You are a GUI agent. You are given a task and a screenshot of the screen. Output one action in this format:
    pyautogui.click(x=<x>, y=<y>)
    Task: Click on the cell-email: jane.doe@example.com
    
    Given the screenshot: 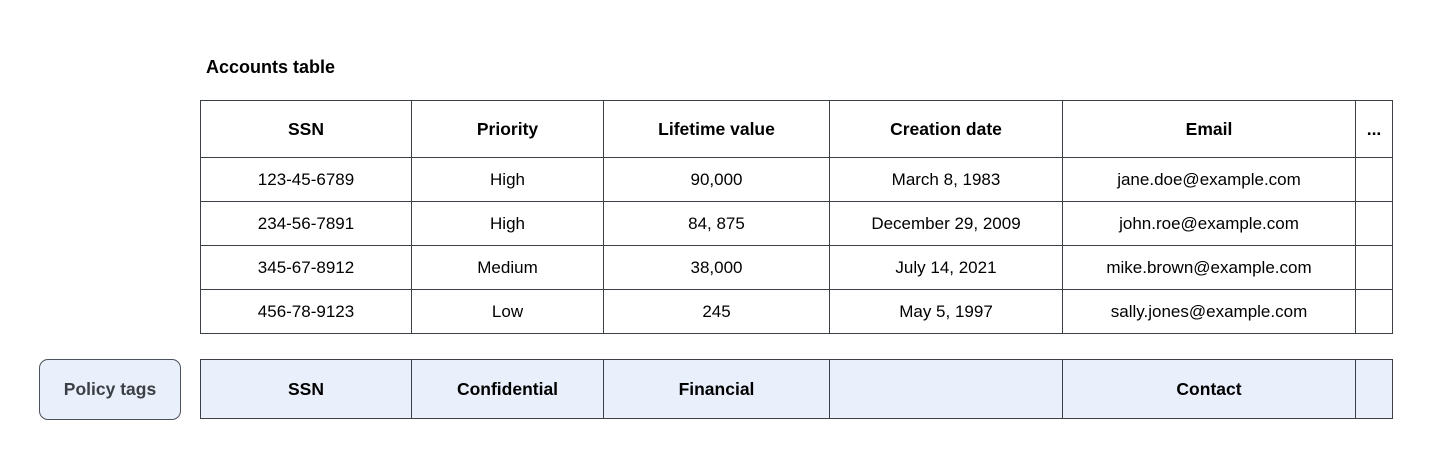 What is the action you would take?
    pyautogui.click(x=1209, y=179)
    